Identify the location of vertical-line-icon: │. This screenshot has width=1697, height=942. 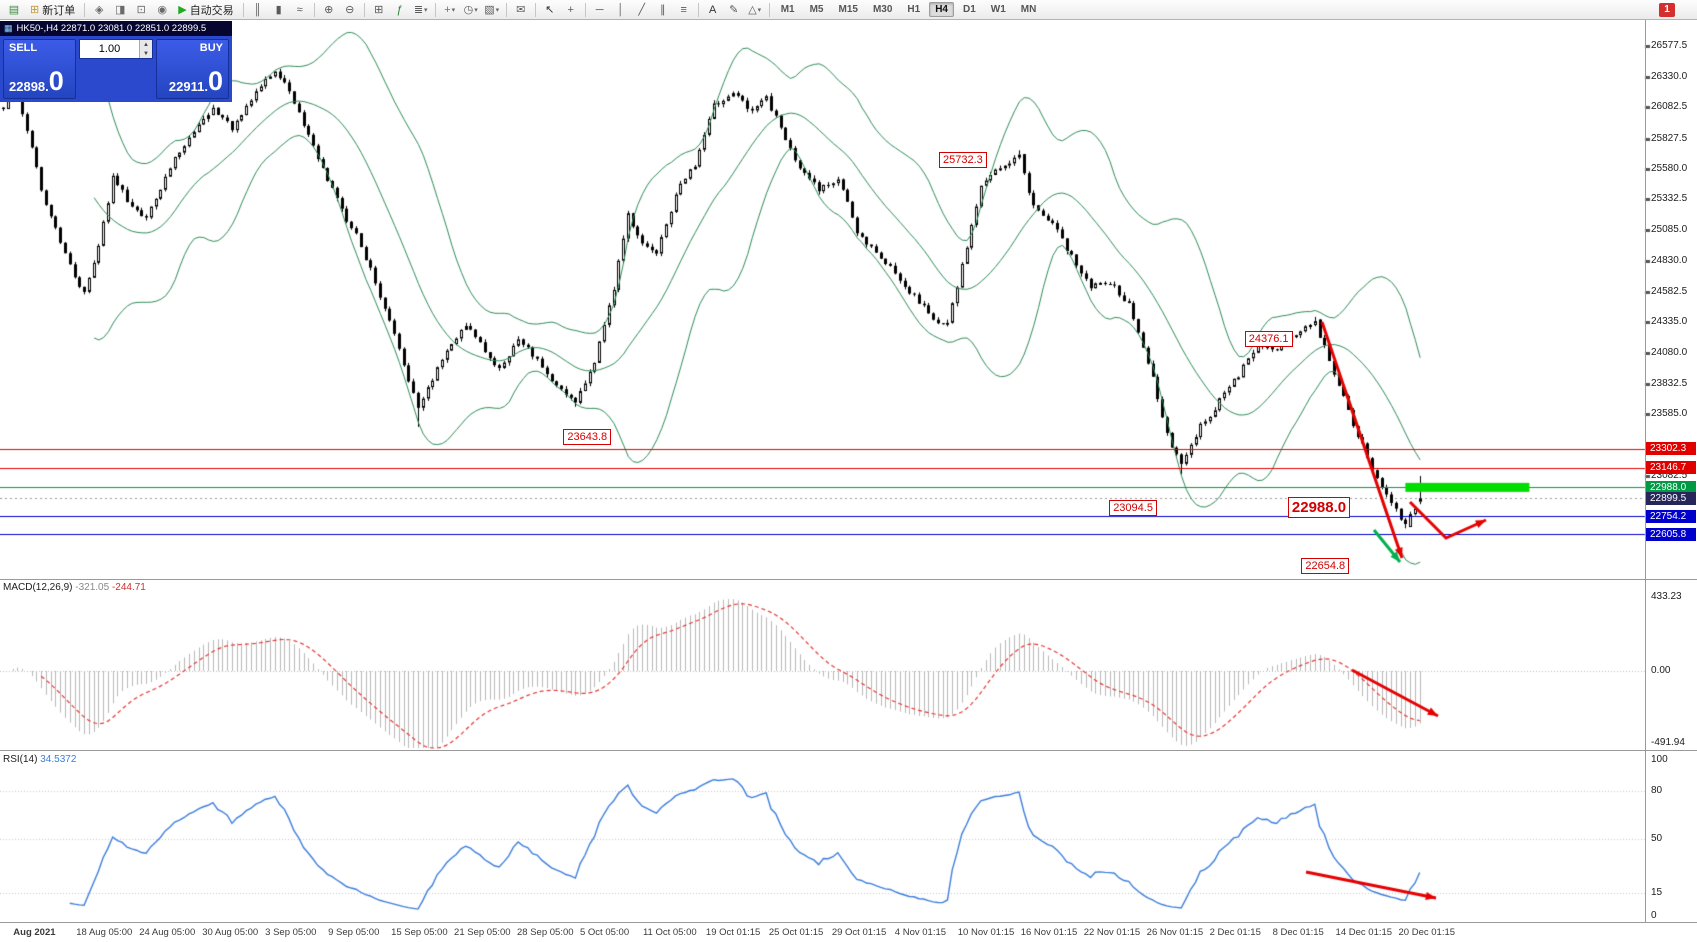
(621, 9).